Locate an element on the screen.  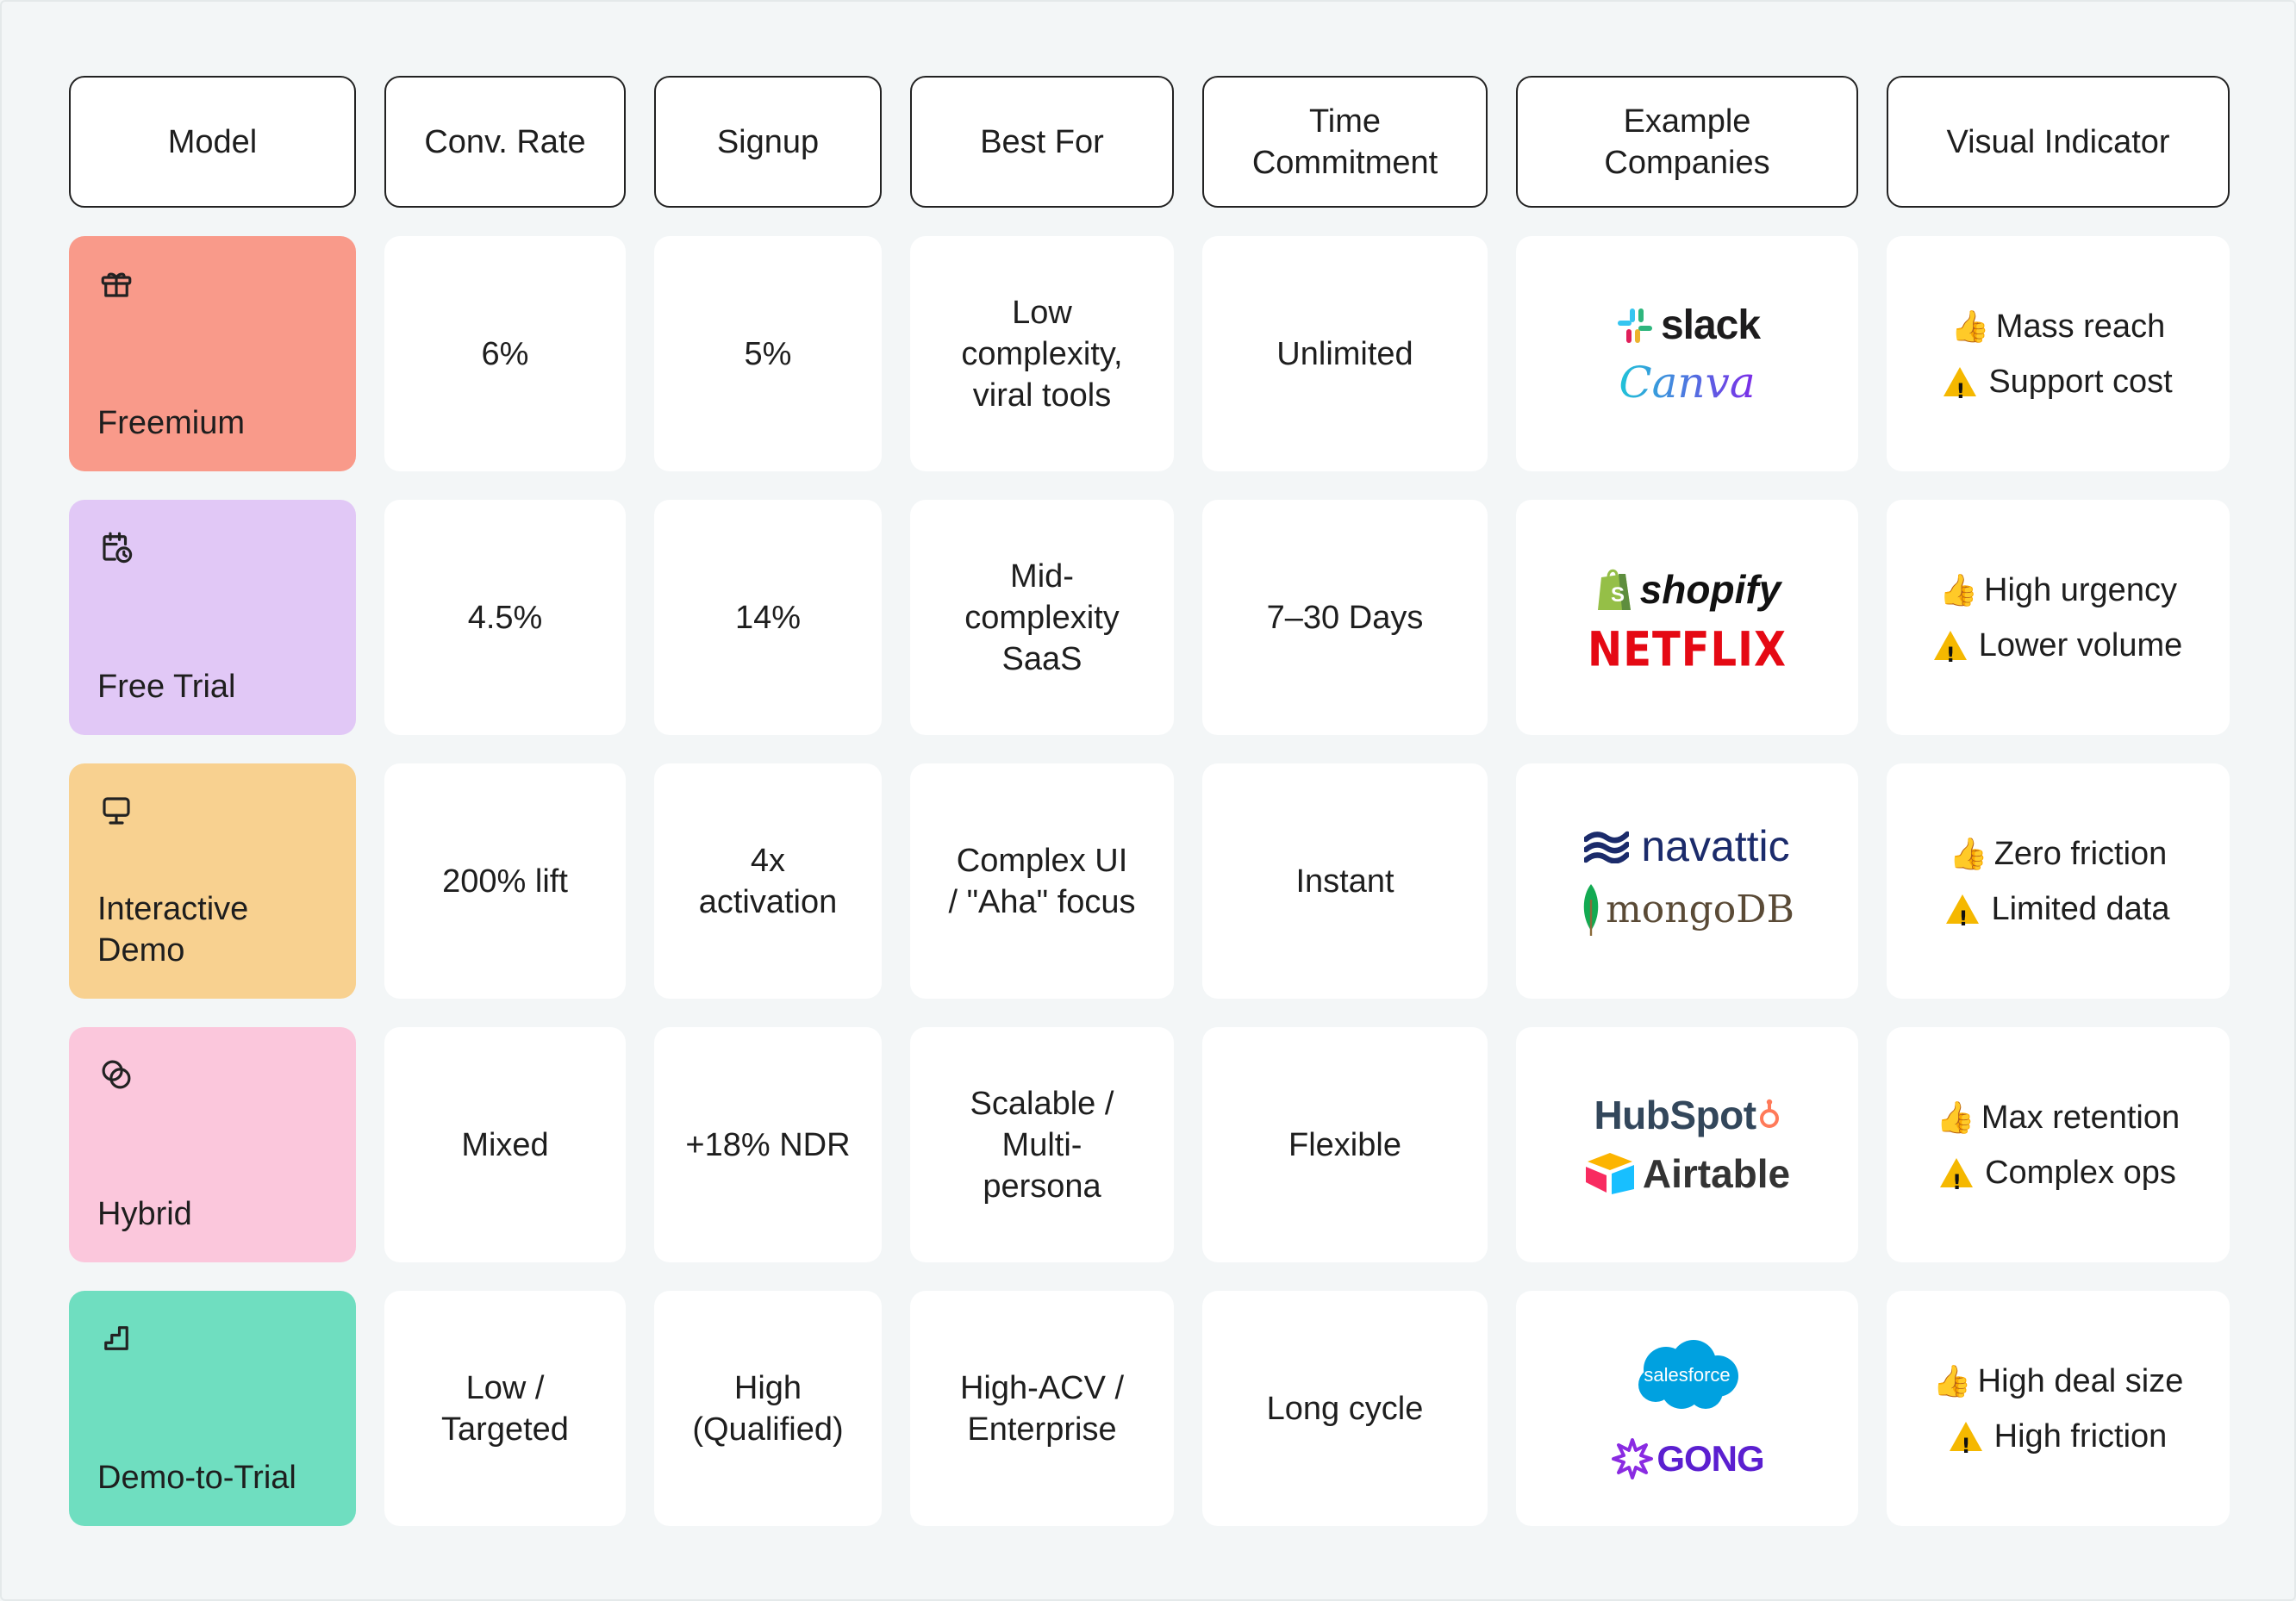
model-cell-free-trial: Free Trial is located at coordinates (212, 617).